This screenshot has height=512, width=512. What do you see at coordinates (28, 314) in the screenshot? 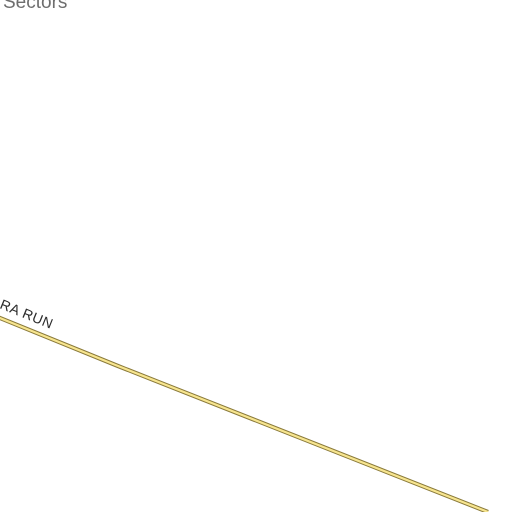
I see `road-name-label: RA RUN` at bounding box center [28, 314].